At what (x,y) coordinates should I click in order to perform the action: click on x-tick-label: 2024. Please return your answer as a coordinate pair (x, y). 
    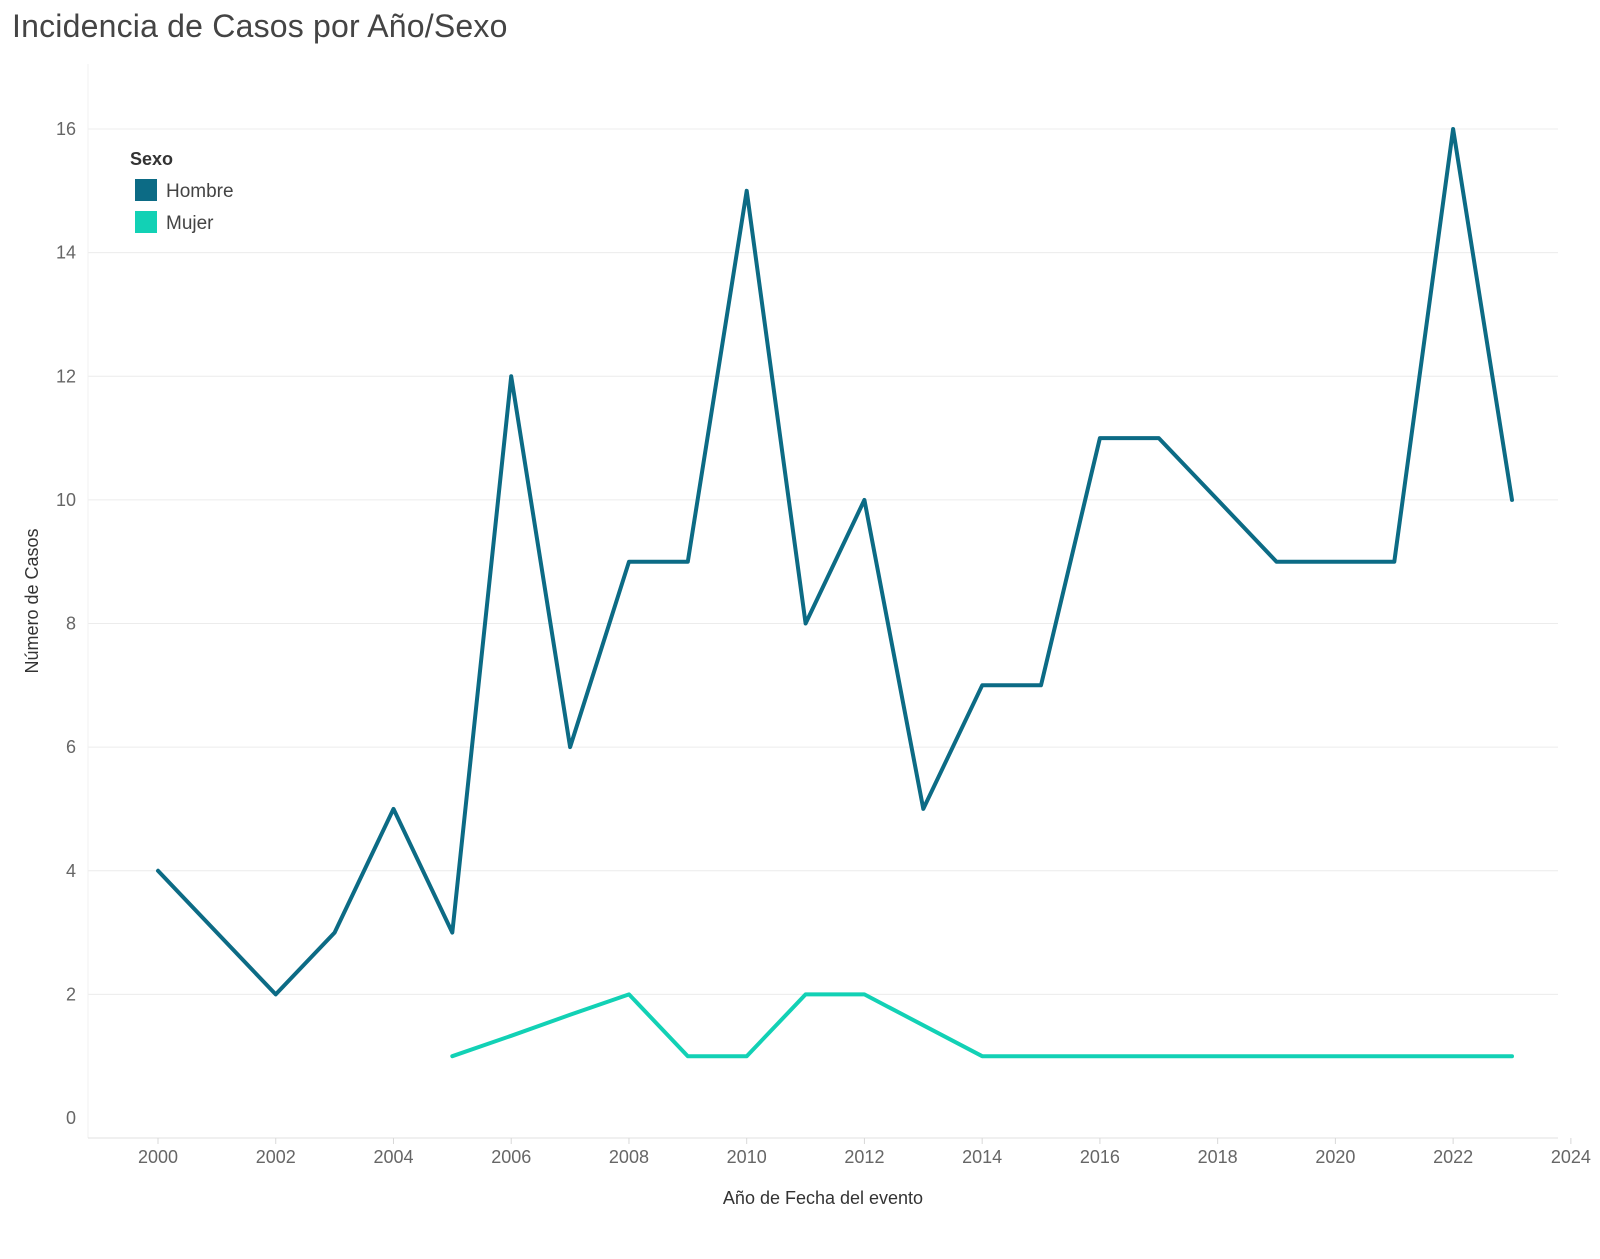
    Looking at the image, I should click on (1571, 1157).